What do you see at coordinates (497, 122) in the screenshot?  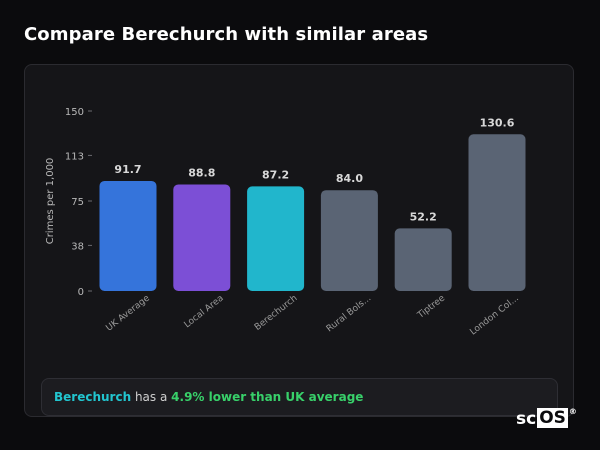 I see `bar-value-label: 130.6` at bounding box center [497, 122].